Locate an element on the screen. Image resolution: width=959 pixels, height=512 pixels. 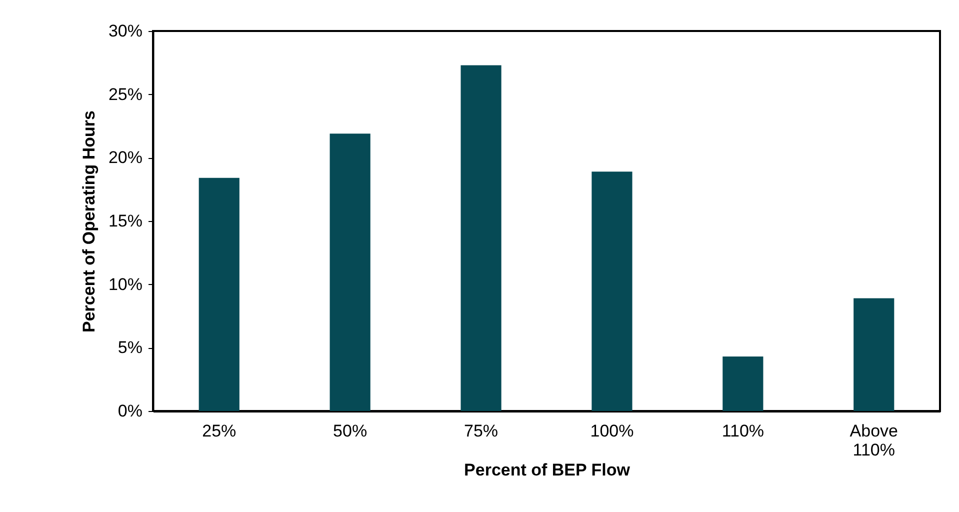
y-tick-label: 5% is located at coordinates (130, 348).